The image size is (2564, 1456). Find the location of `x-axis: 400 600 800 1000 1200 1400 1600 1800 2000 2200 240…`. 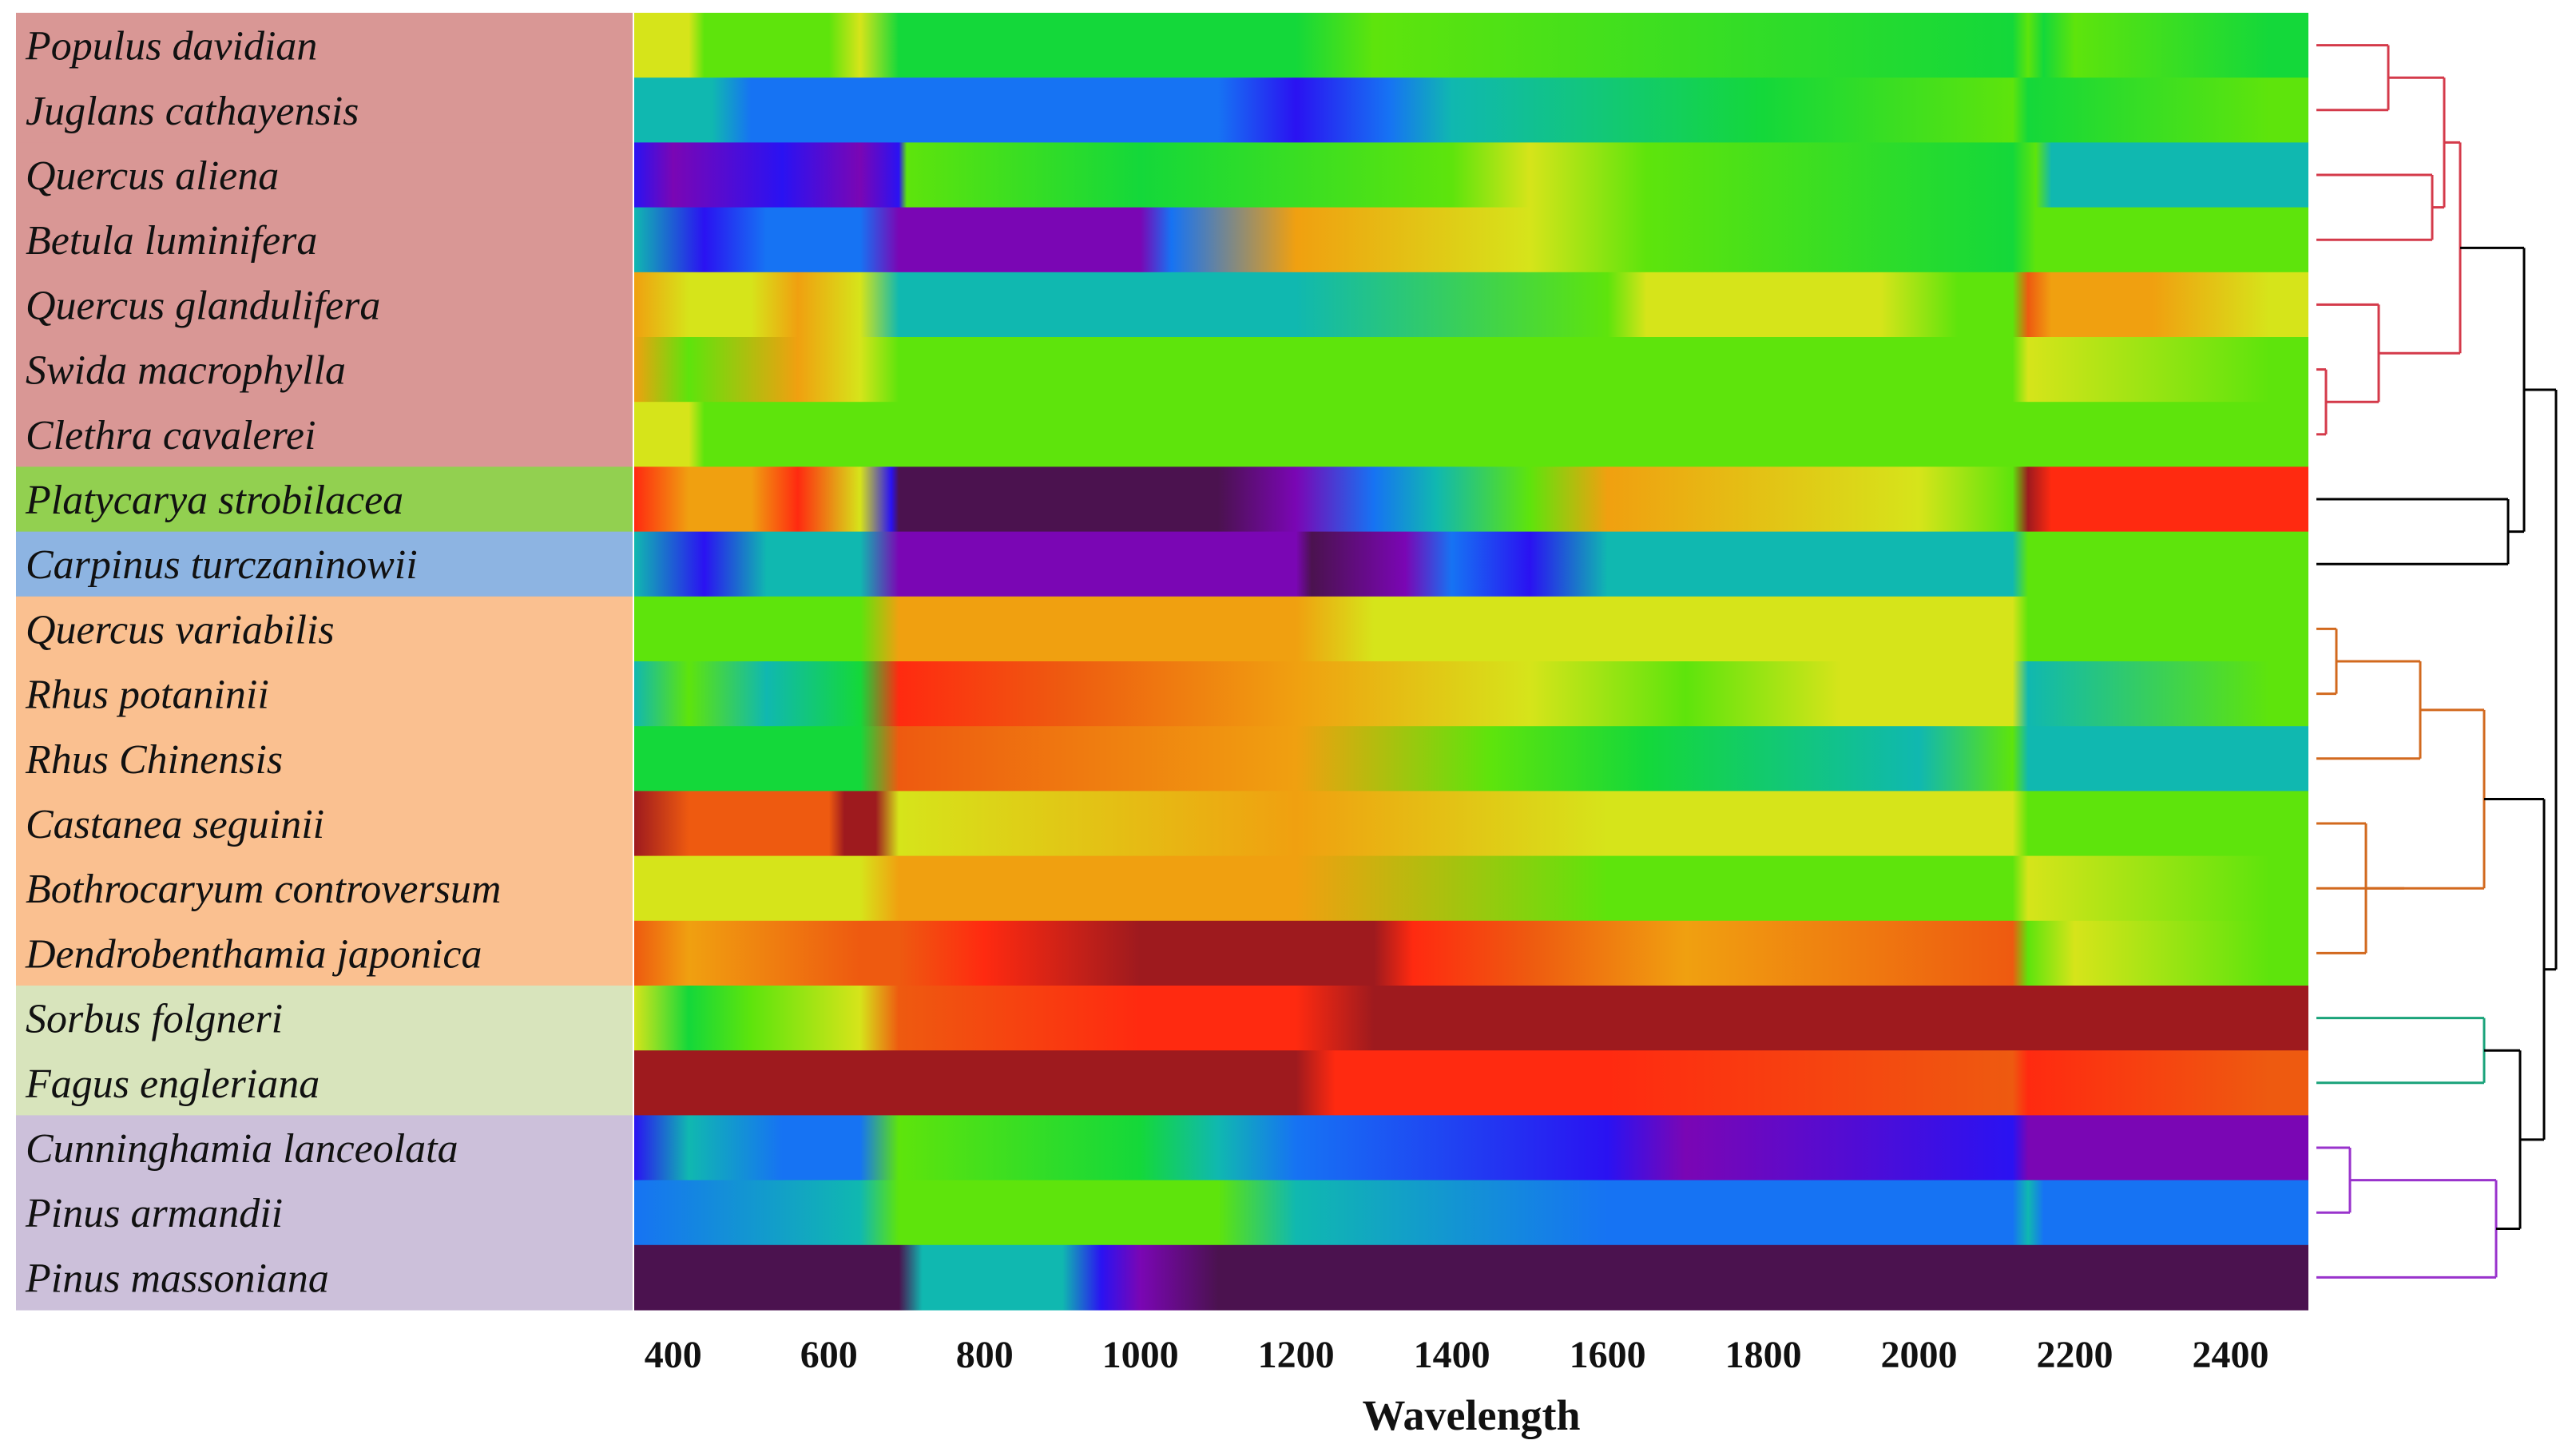

x-axis: 400 600 800 1000 1200 1400 1600 1800 2000 2200 240… is located at coordinates (1457, 1355).